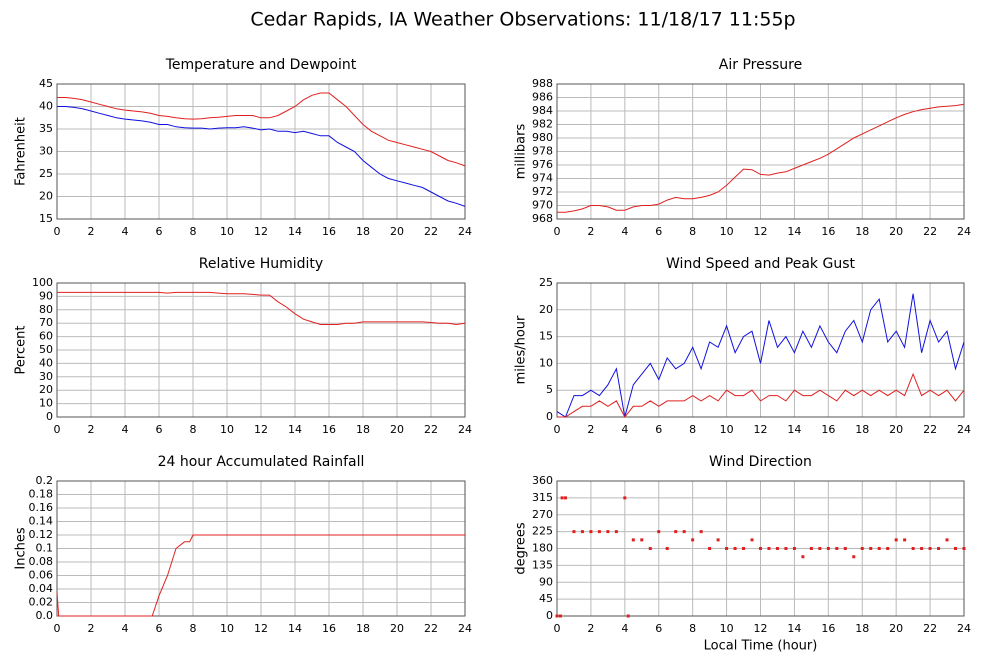 This screenshot has height=664, width=1000. Describe the element at coordinates (41, 507) in the screenshot. I see `y-tick-label: 0.16` at that location.